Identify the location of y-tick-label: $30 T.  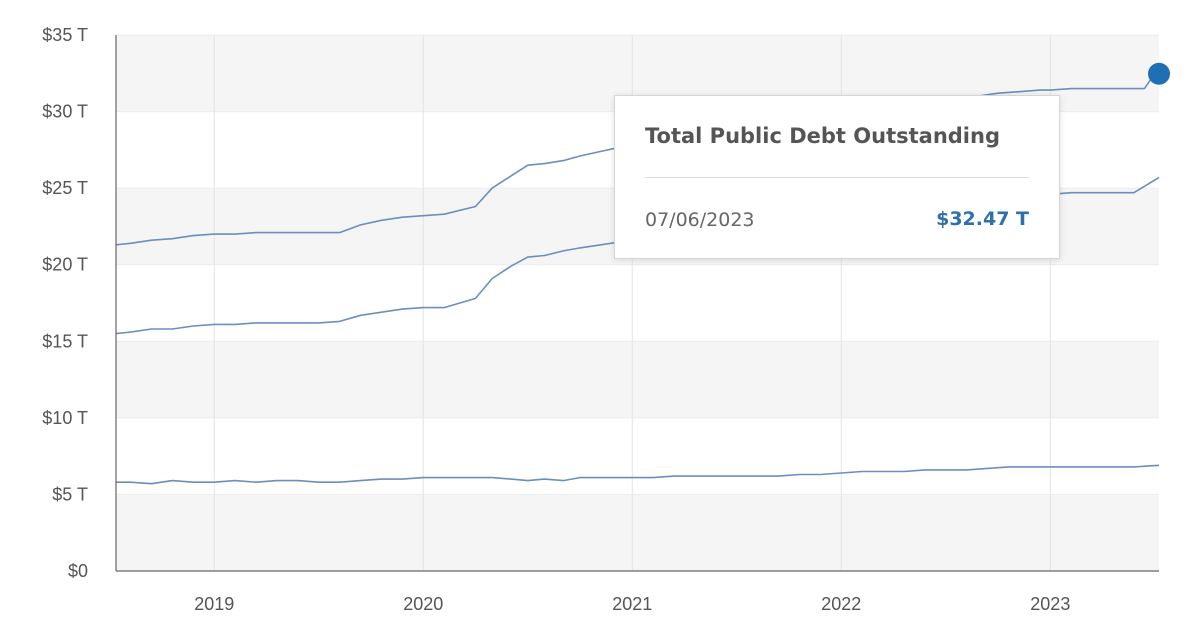
(65, 112).